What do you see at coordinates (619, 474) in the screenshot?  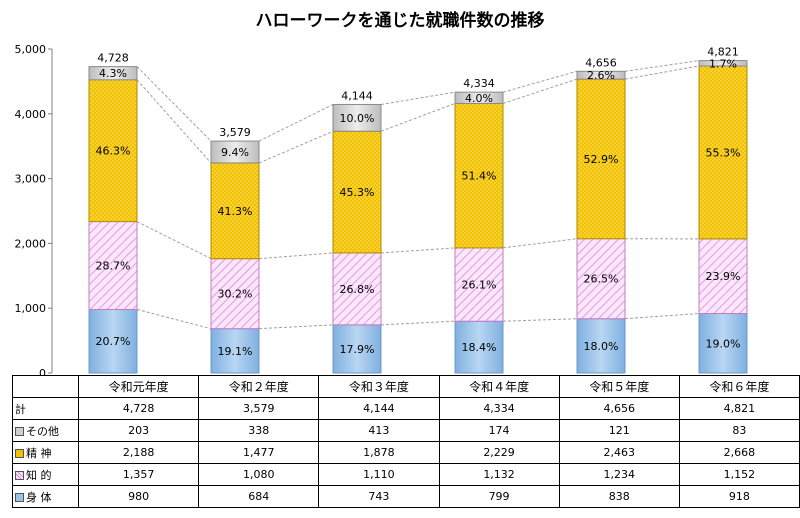 I see `table-cell: 1,234` at bounding box center [619, 474].